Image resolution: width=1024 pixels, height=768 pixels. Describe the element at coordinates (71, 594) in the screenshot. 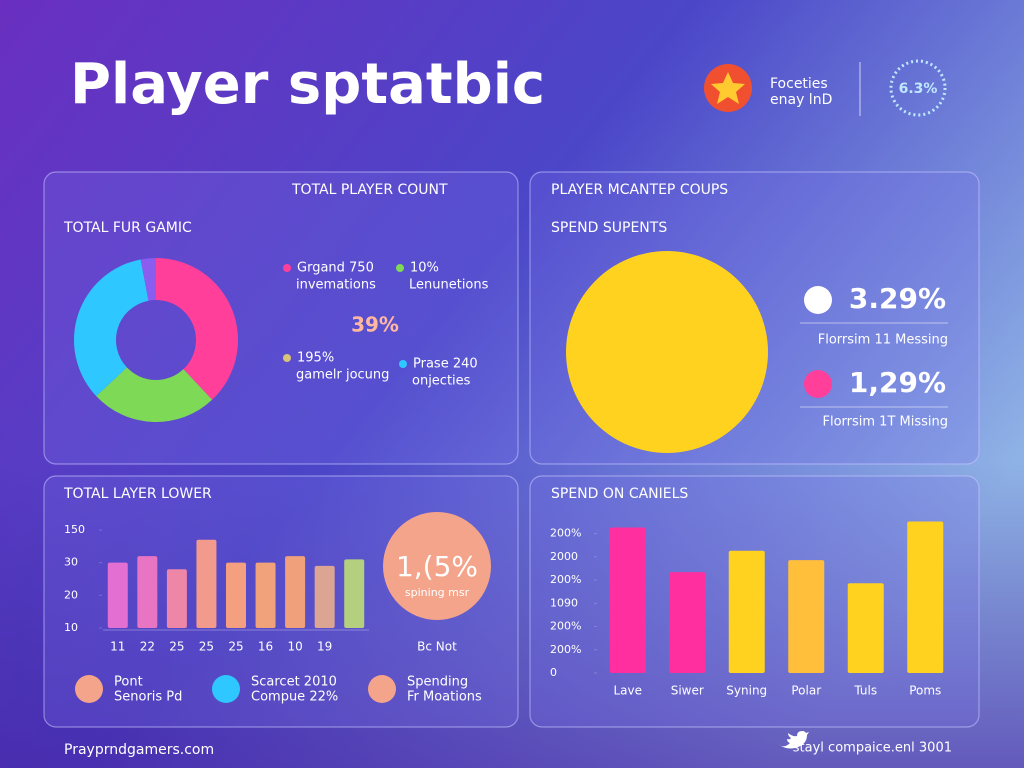

I see `y-tick-label: 20` at that location.